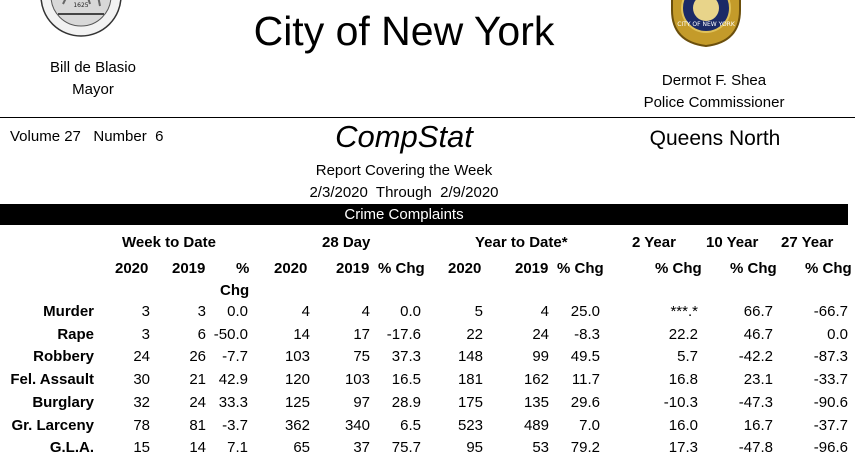 Image resolution: width=855 pixels, height=456 pixels. Describe the element at coordinates (52, 425) in the screenshot. I see `row-label: Gr. Larceny` at that location.